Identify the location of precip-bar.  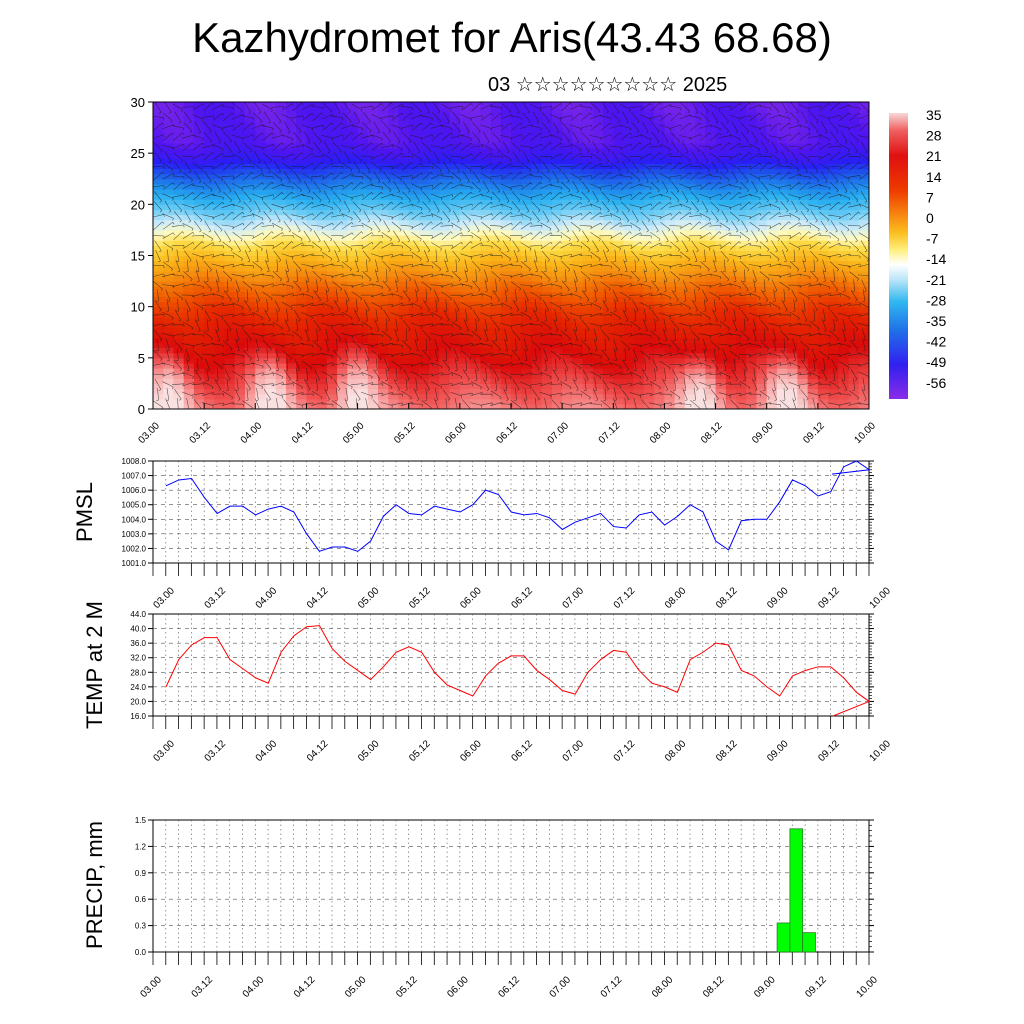
(796, 890).